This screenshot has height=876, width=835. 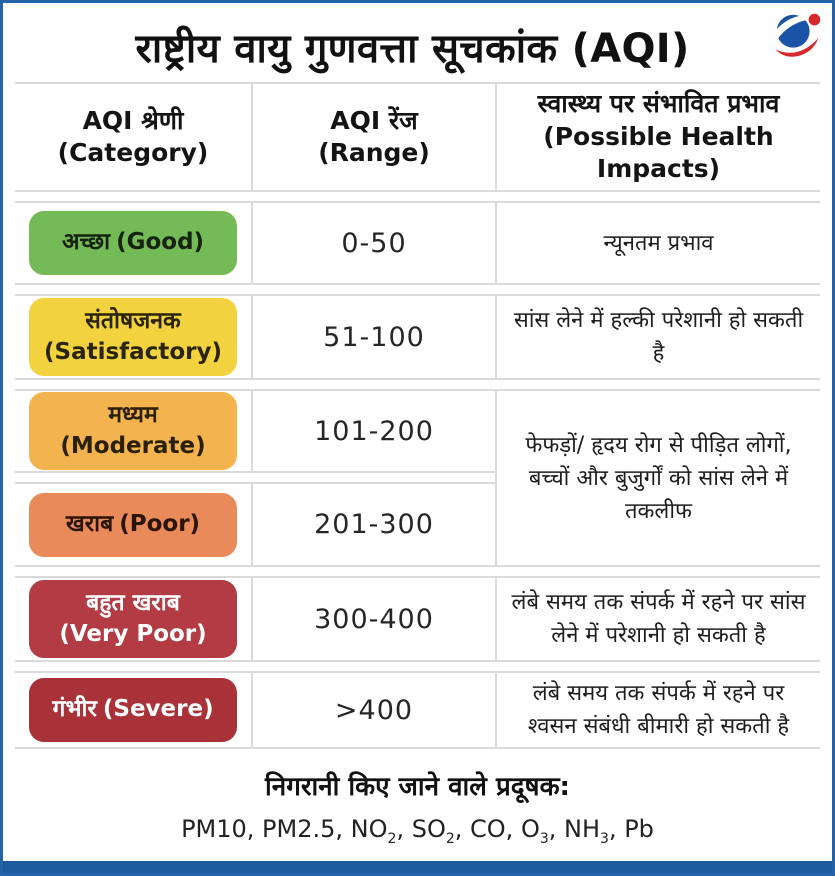 I want to click on impact-text: न्यूनतम प्रभाव, so click(x=658, y=243).